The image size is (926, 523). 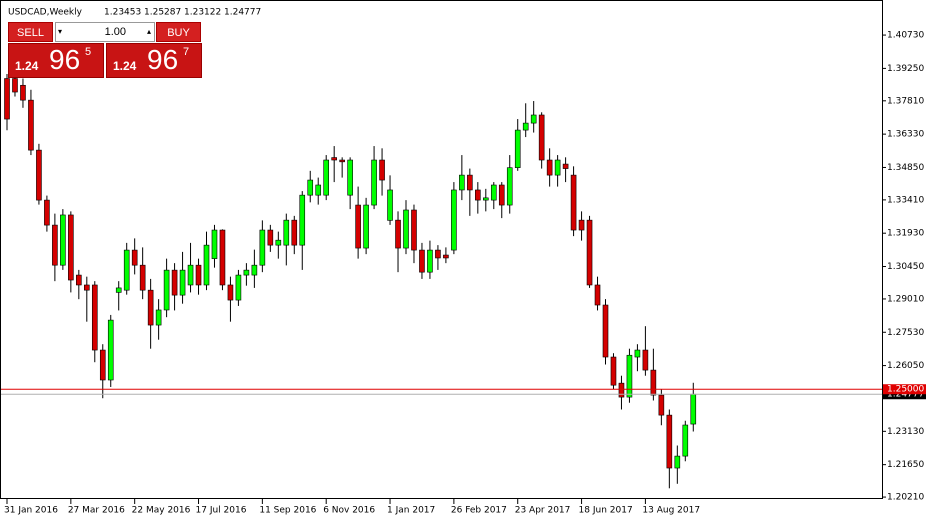 I want to click on buy-button: BUY, so click(x=178, y=32).